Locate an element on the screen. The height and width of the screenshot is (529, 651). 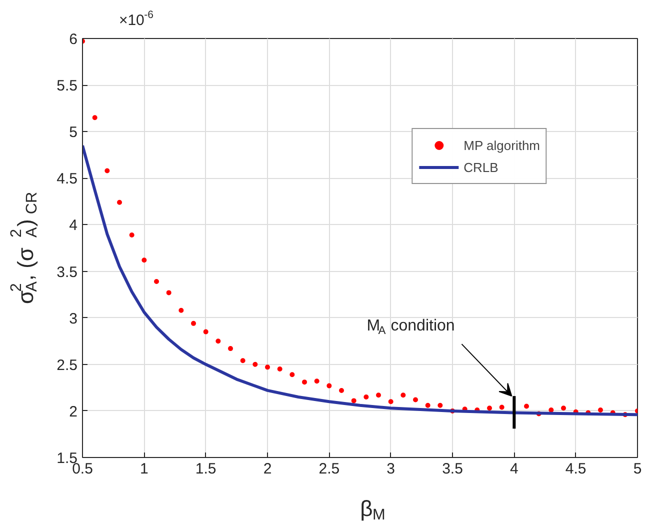
x-tick-label: 2.5 is located at coordinates (329, 469).